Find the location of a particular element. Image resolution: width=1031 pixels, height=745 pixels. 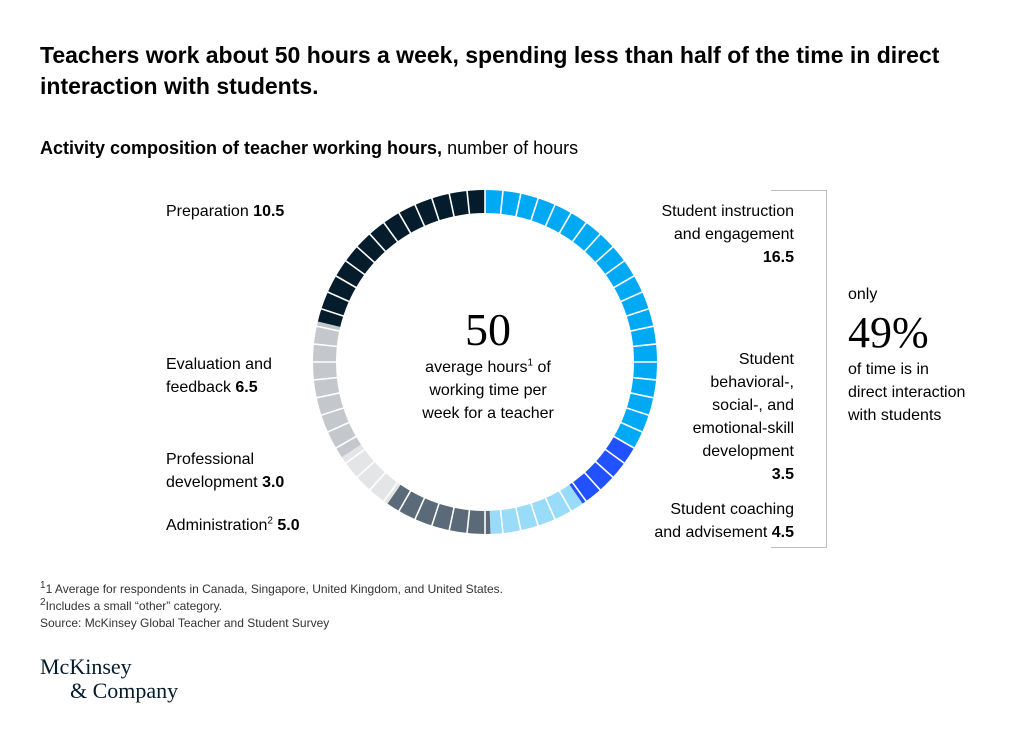

callout-percent: 49% is located at coordinates (888, 332).